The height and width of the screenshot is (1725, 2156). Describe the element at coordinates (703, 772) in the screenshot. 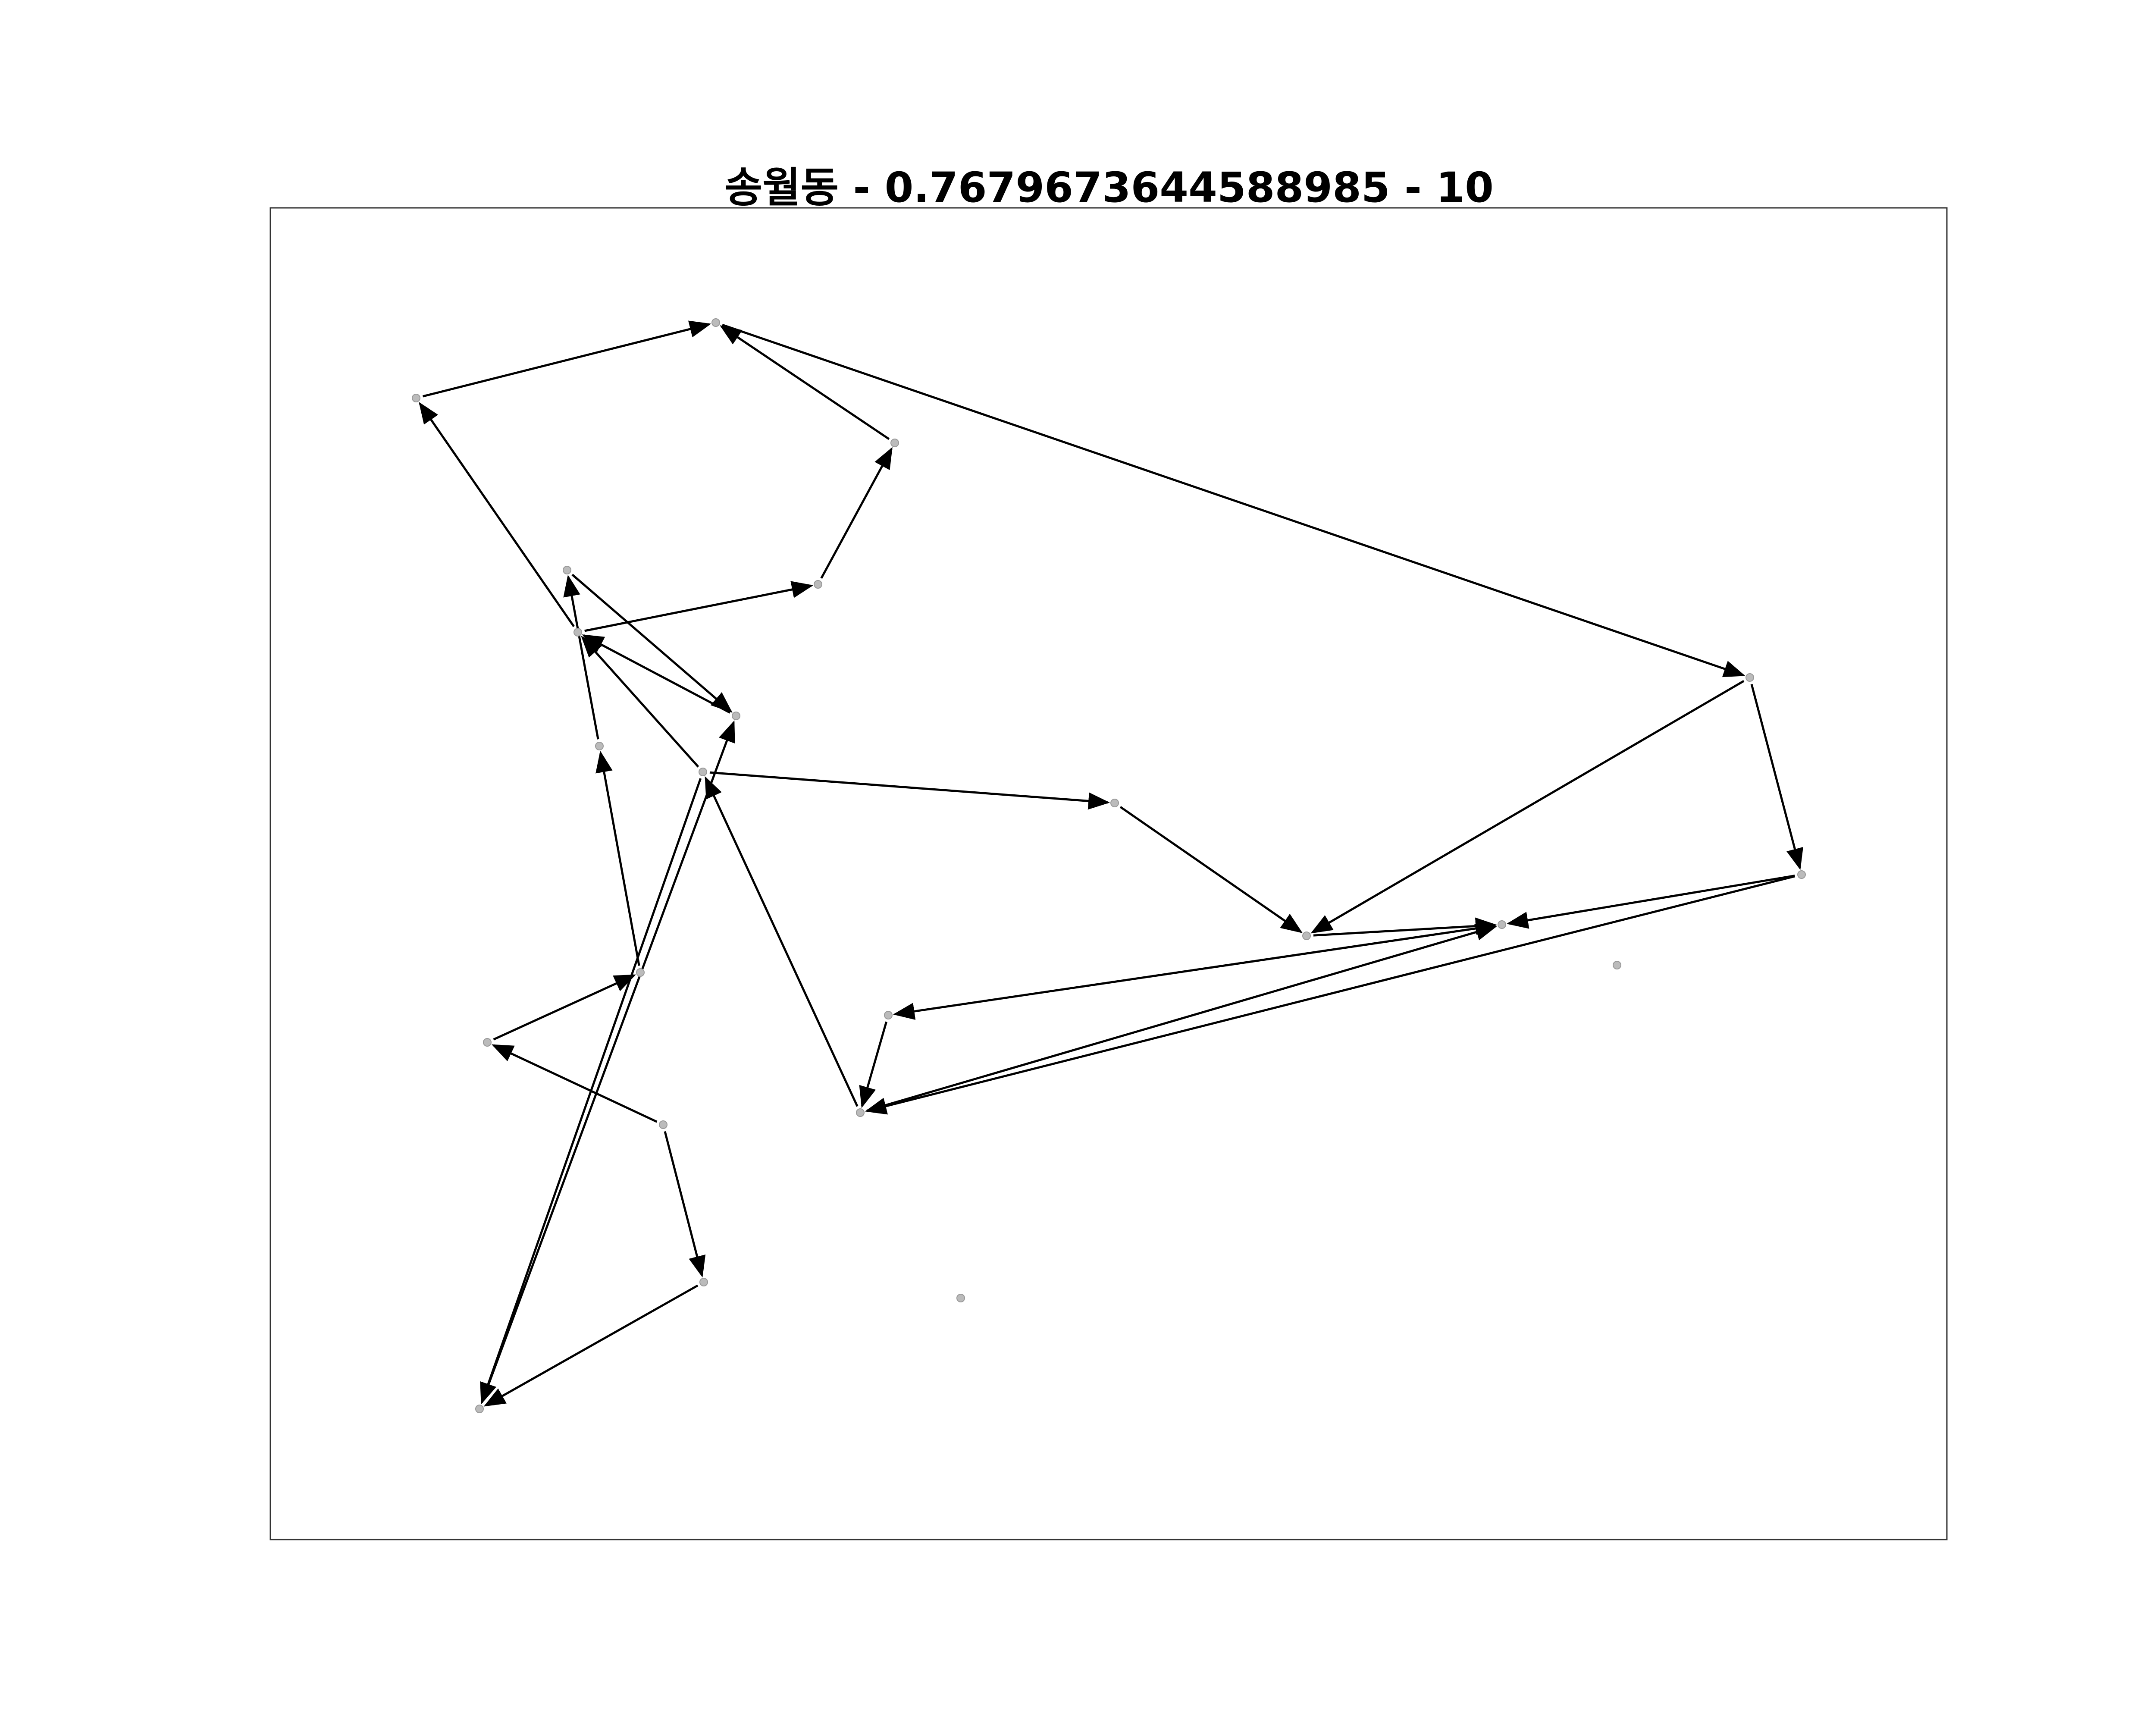

I see `node-n9` at that location.